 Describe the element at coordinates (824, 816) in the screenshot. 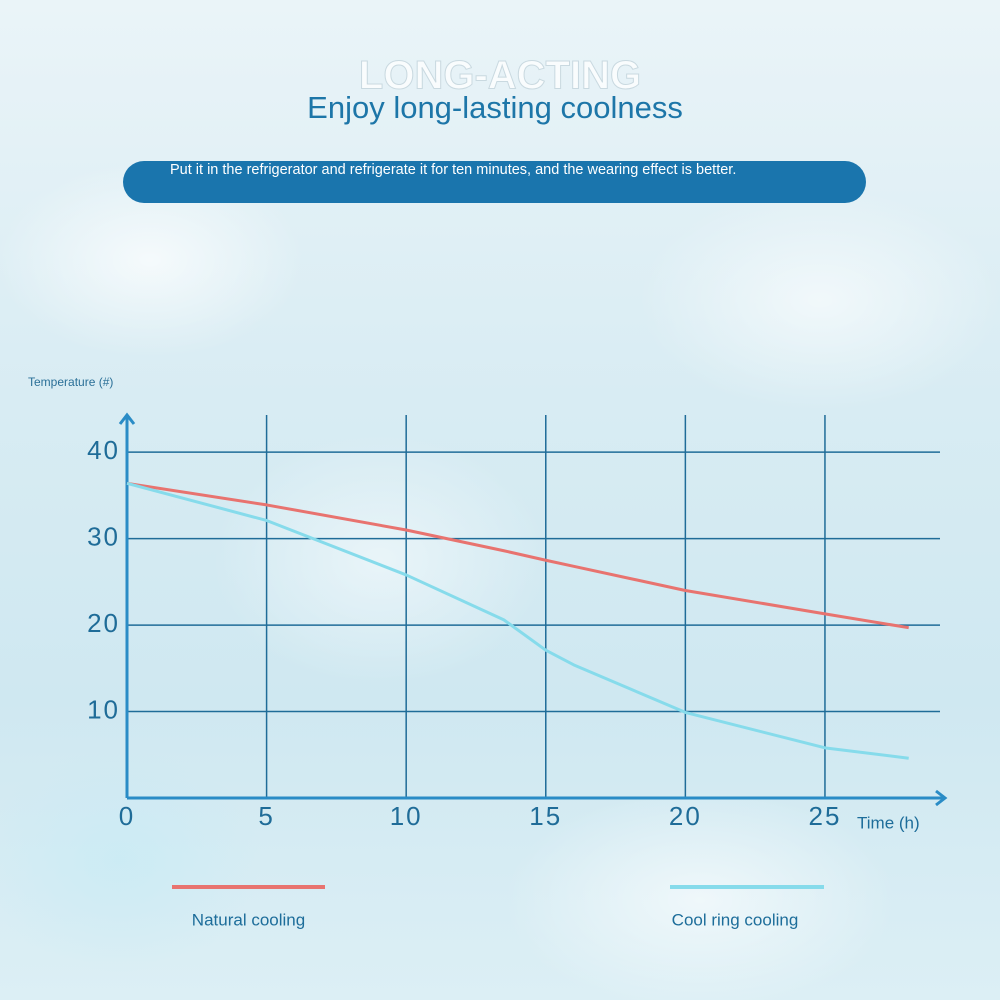

I see `x-tick-label: 25` at that location.